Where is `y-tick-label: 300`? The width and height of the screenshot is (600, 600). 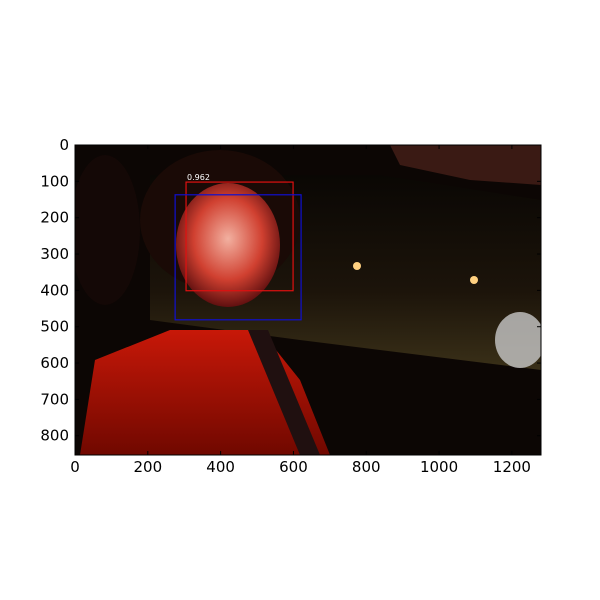
y-tick-label: 300 is located at coordinates (54, 254).